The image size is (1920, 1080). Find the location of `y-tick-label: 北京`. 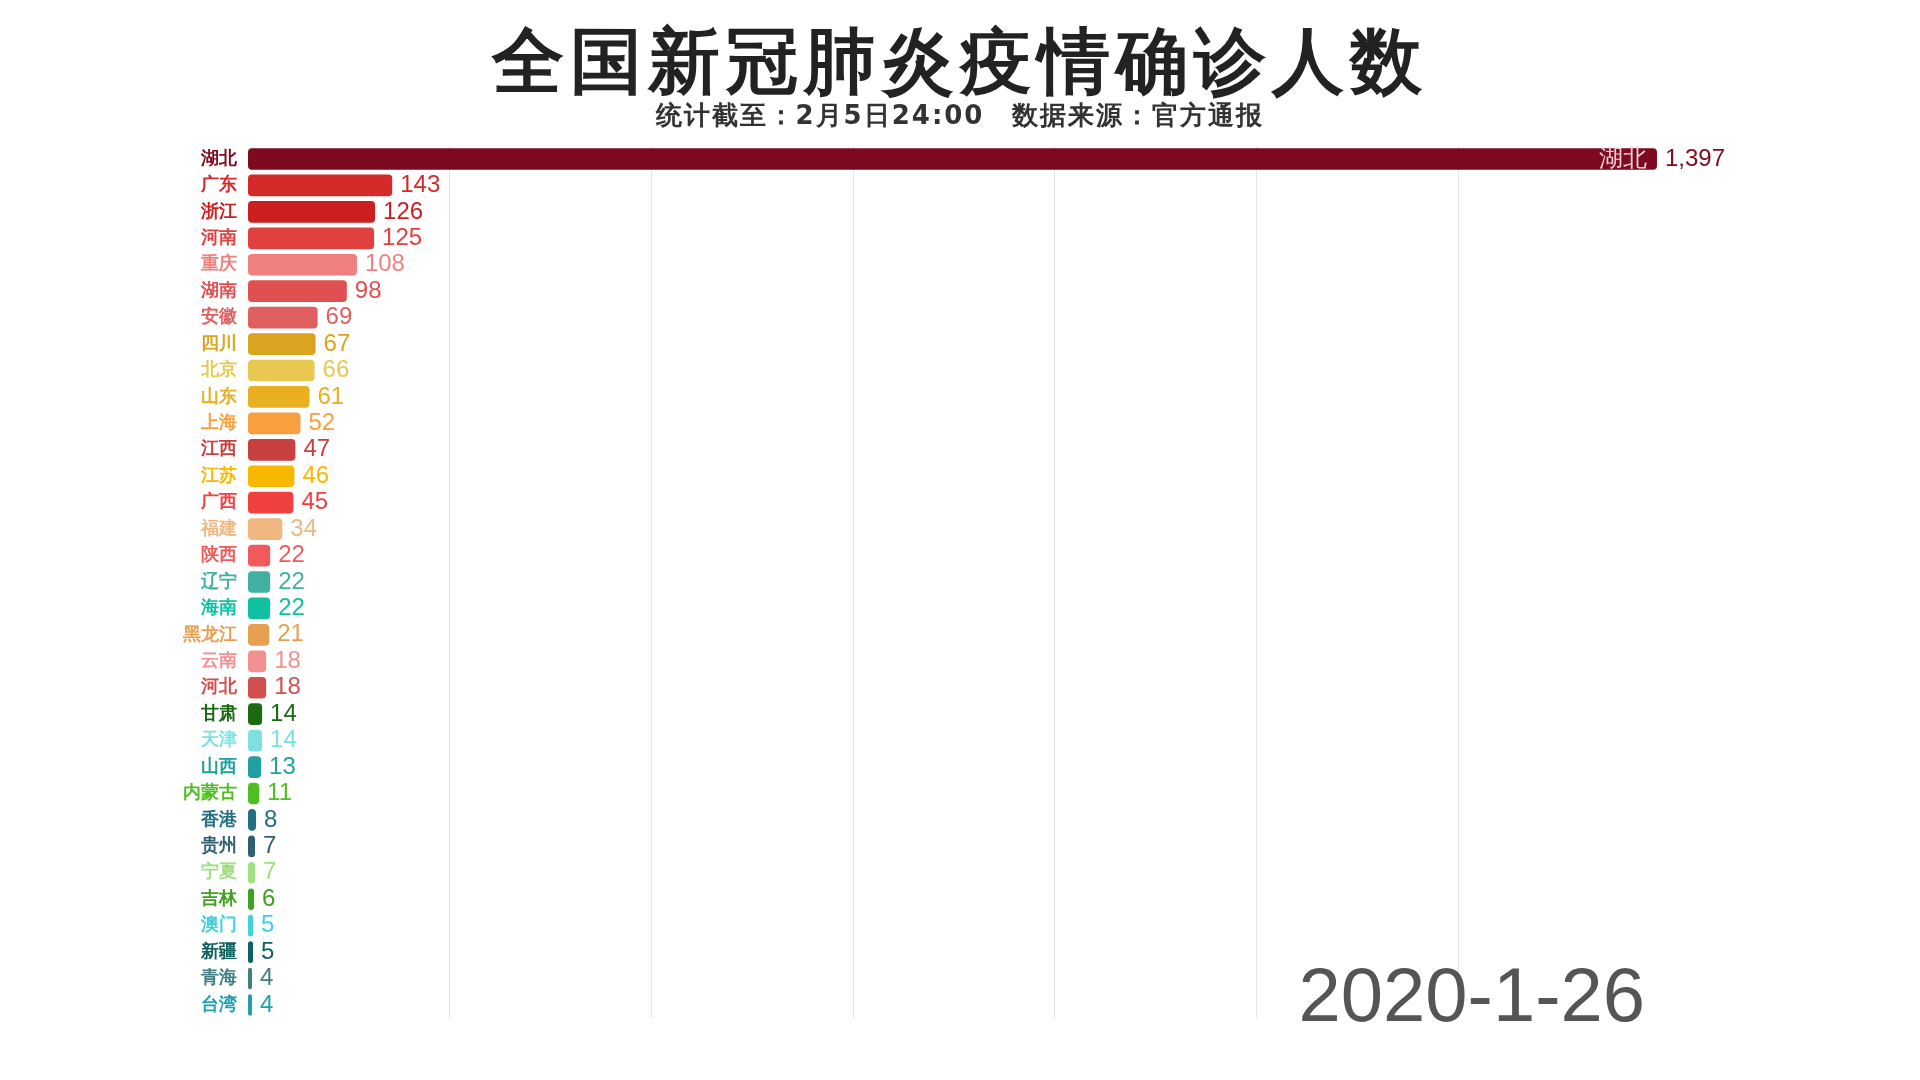

y-tick-label: 北京 is located at coordinates (218, 369).